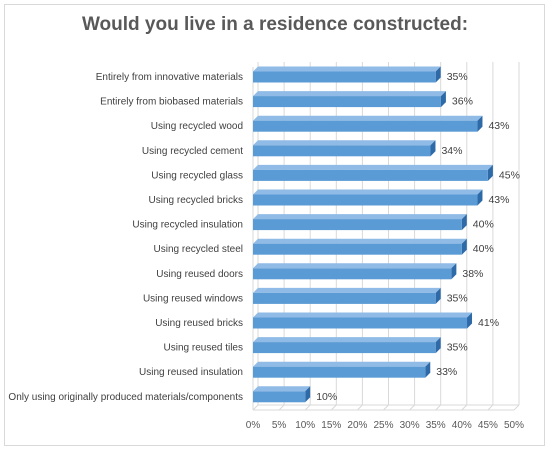 The image size is (550, 451). Describe the element at coordinates (326, 397) in the screenshot. I see `data-label: 10%` at that location.